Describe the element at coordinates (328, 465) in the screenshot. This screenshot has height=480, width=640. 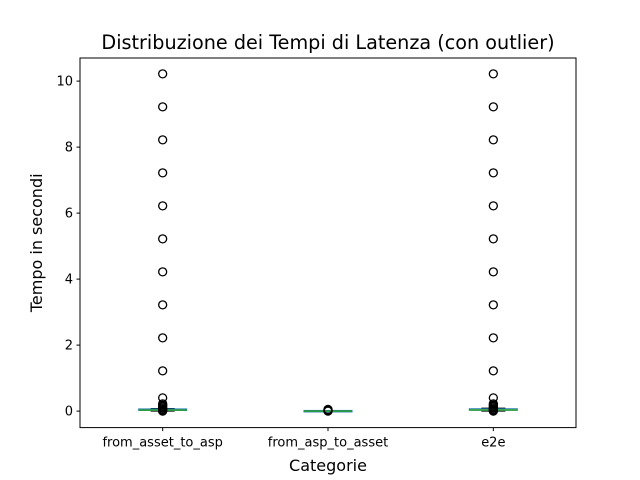
I see `x-axis-label: Categorie` at that location.